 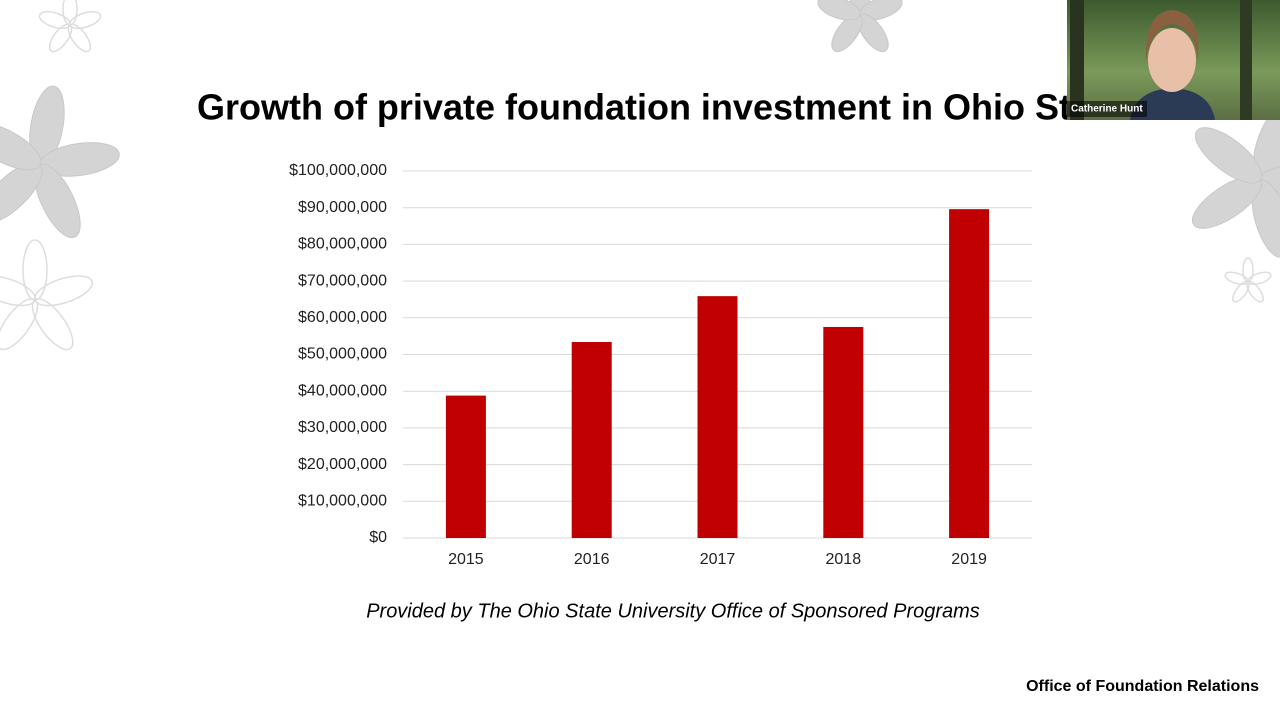 What do you see at coordinates (1142, 686) in the screenshot?
I see `footer: Office of Foundation Relations` at bounding box center [1142, 686].